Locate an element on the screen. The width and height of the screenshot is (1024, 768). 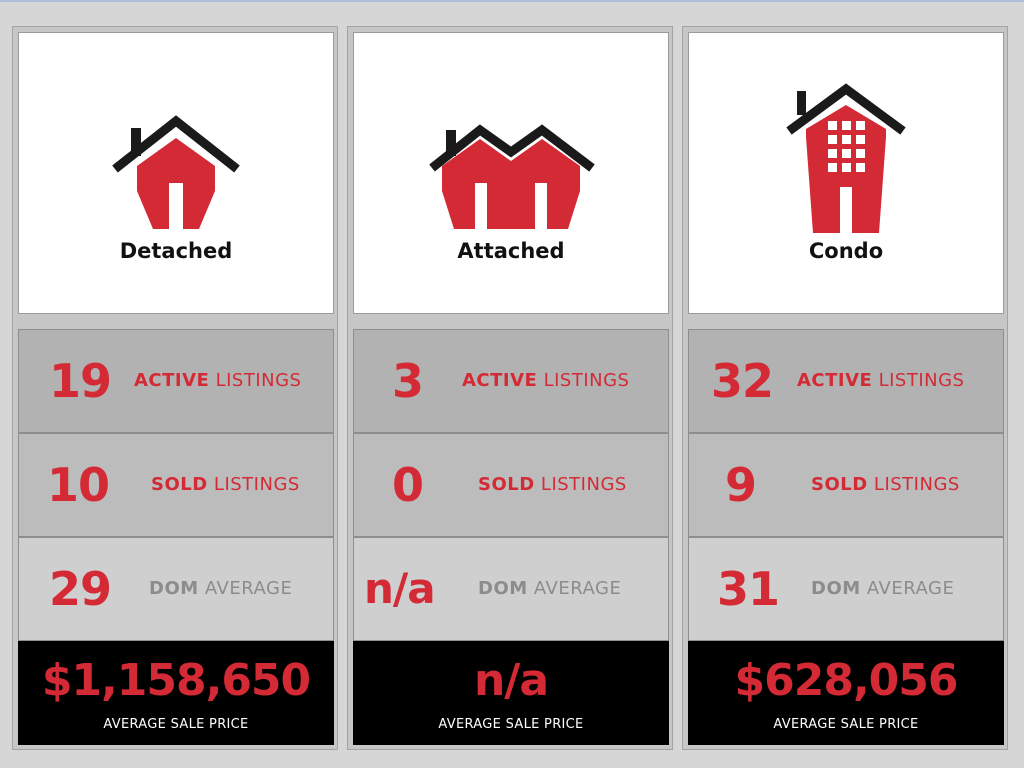
sold-listings-row: 9 SOLD LISTINGS is located at coordinates (846, 485).